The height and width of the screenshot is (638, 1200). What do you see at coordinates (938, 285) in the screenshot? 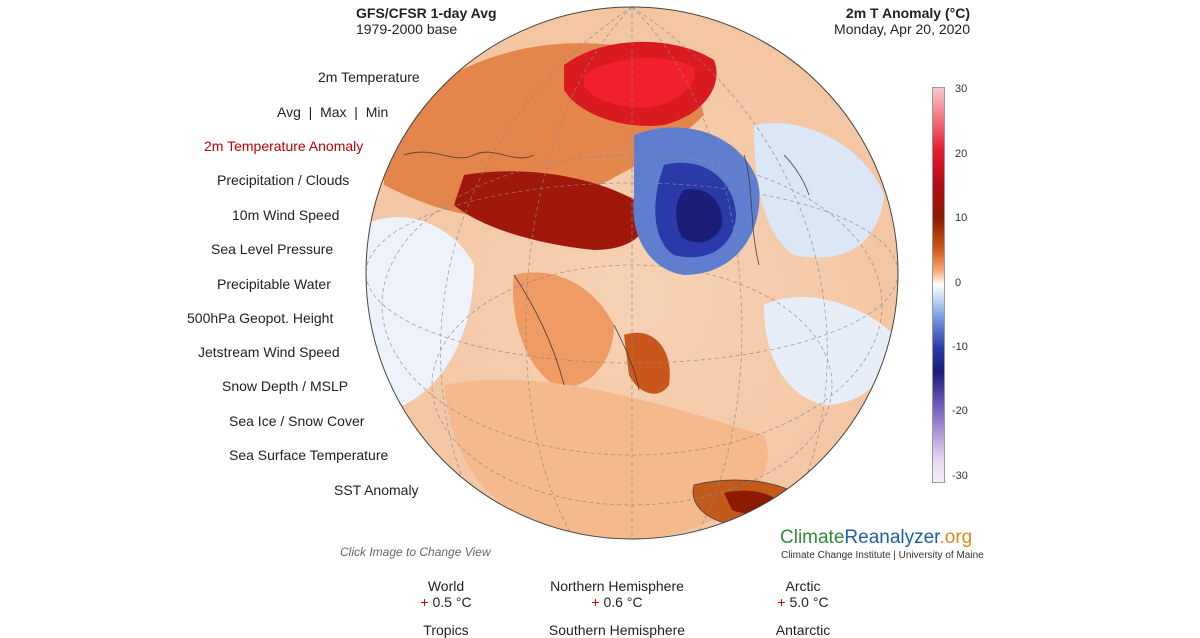
I see `colorbar-legend` at bounding box center [938, 285].